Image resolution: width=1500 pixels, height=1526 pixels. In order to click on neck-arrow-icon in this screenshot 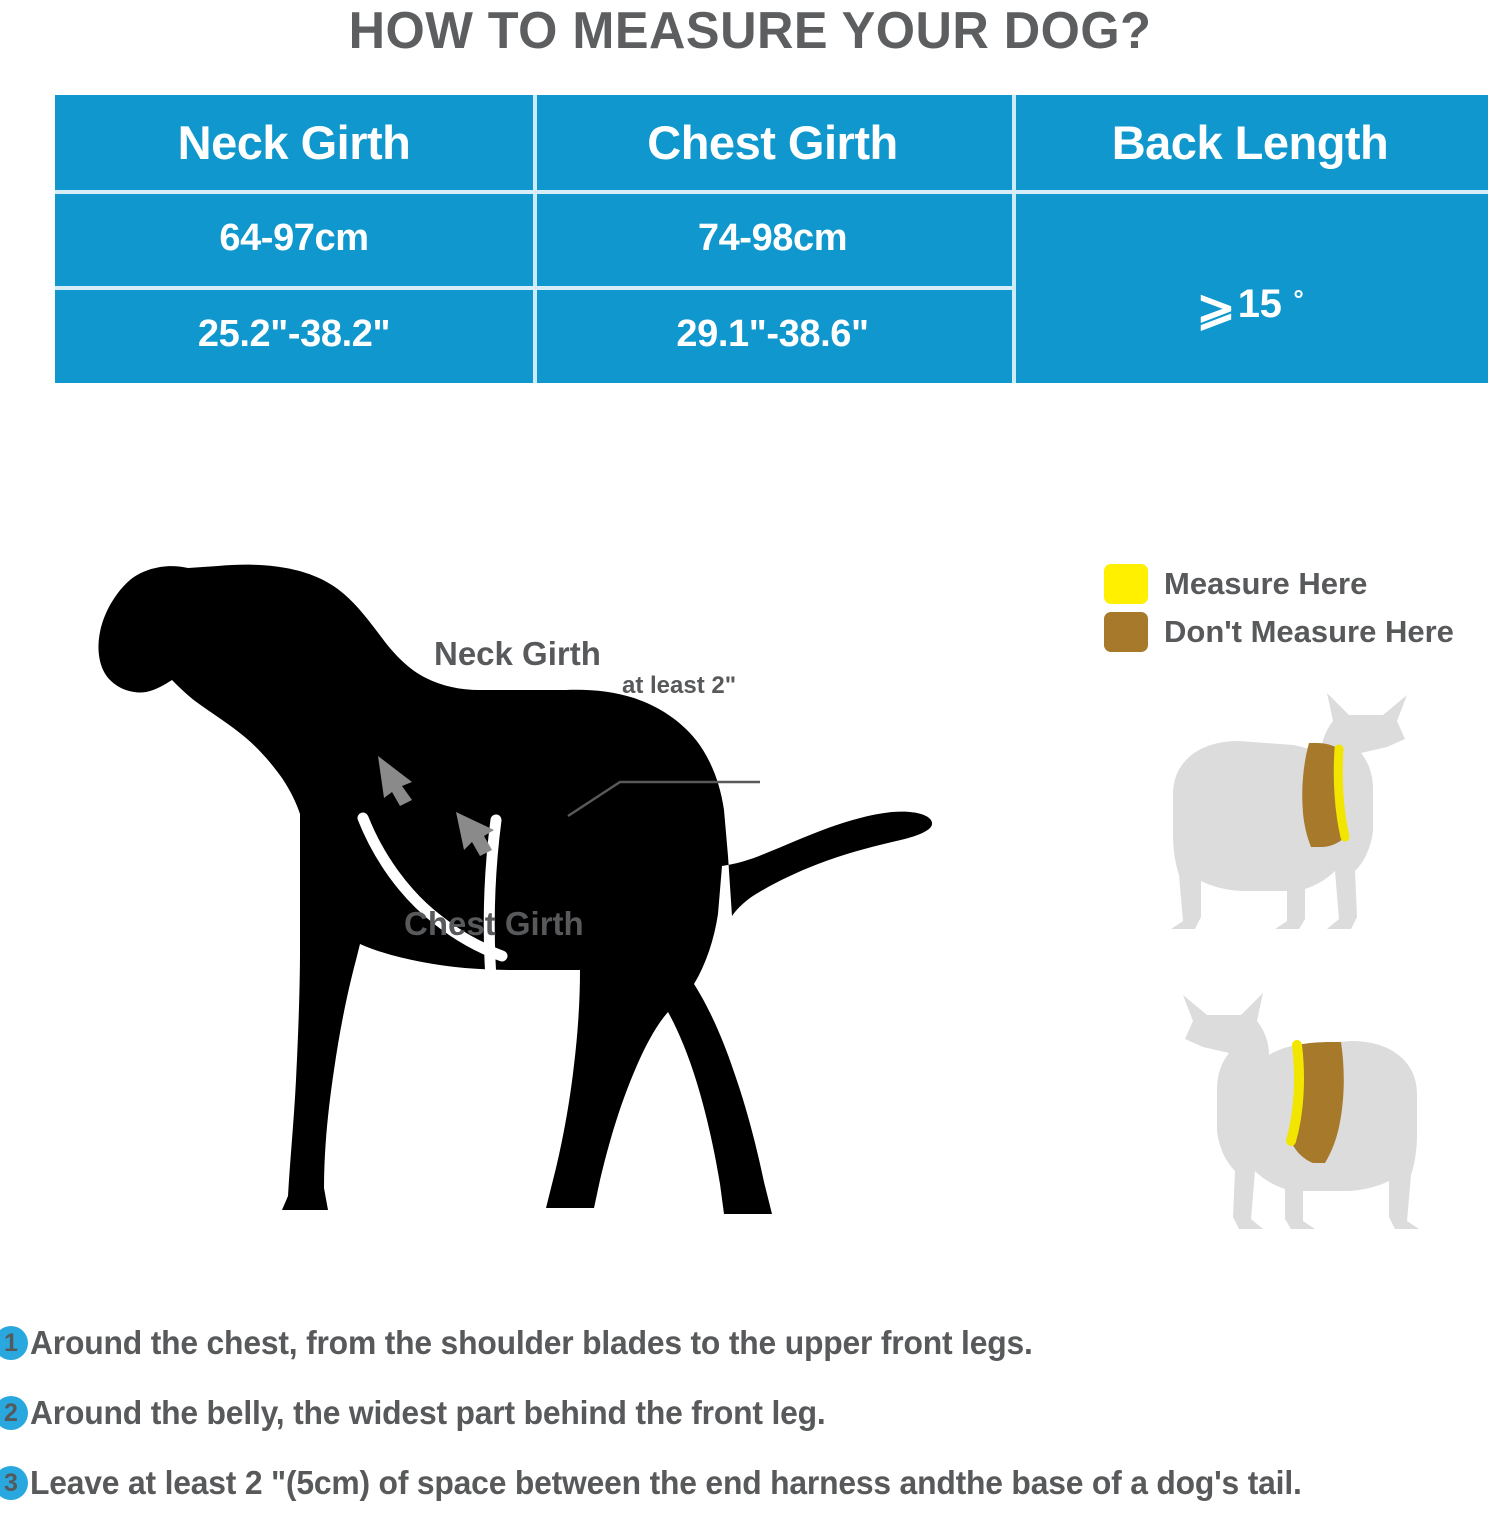, I will do `click(395, 781)`.